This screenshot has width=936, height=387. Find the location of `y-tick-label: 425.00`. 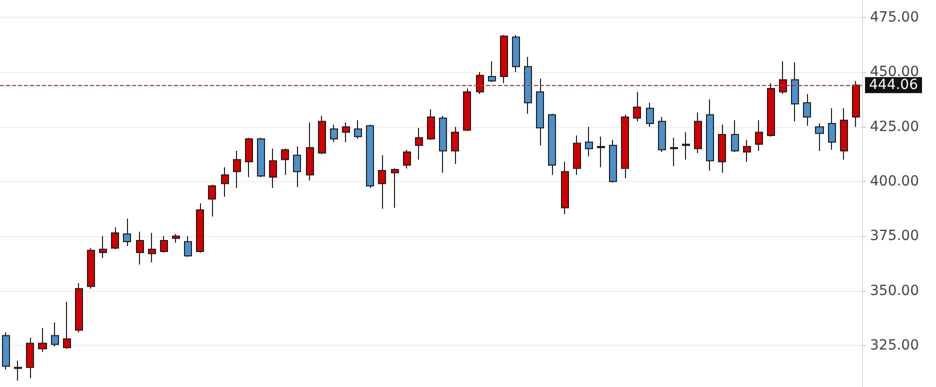

y-tick-label: 425.00 is located at coordinates (894, 126).